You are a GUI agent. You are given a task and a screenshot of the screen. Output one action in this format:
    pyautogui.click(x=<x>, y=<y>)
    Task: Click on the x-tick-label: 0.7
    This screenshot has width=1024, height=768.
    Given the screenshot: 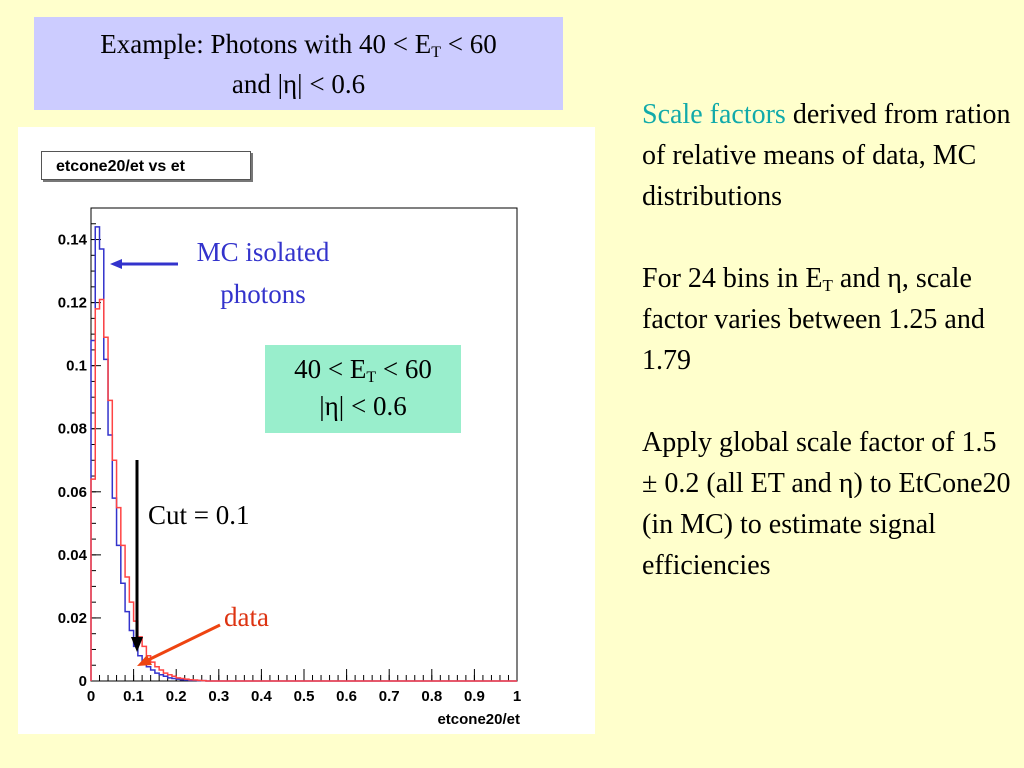 What is the action you would take?
    pyautogui.click(x=389, y=696)
    